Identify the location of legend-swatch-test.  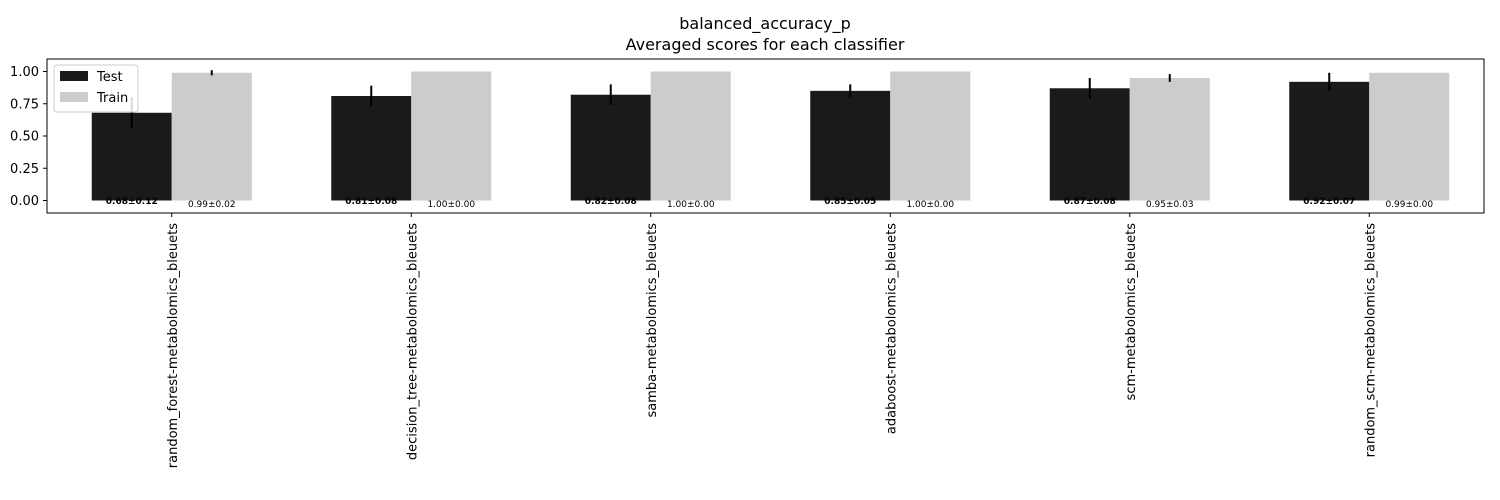
(74, 76).